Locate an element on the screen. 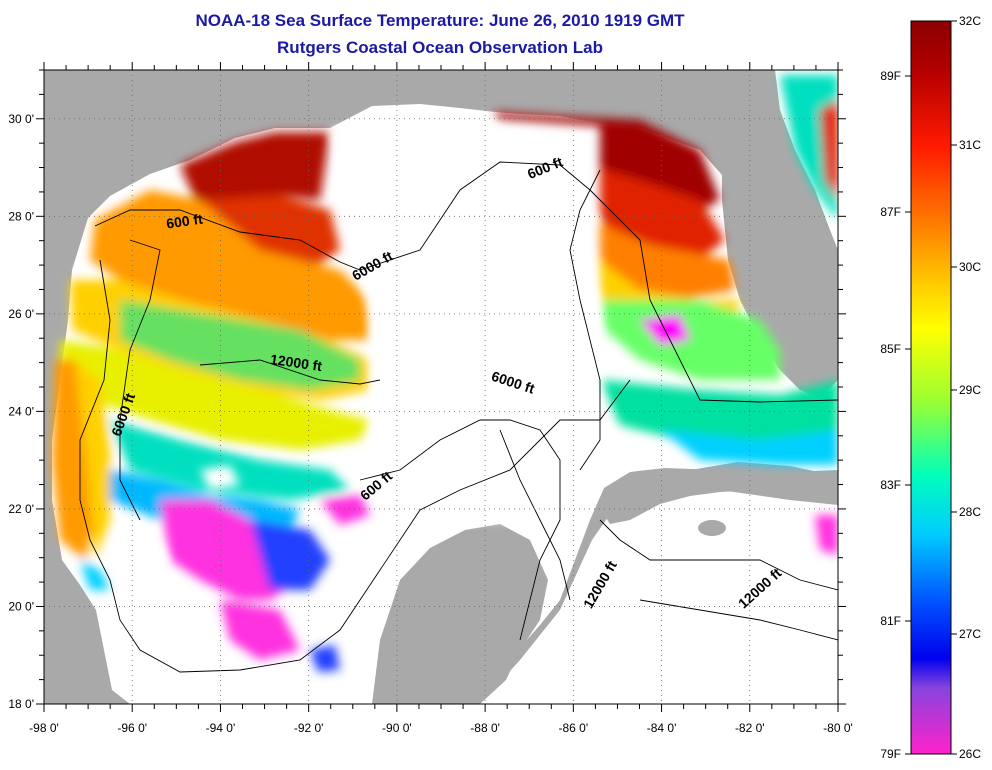 Image resolution: width=992 pixels, height=770 pixels. colorbar-gradient is located at coordinates (931, 387).